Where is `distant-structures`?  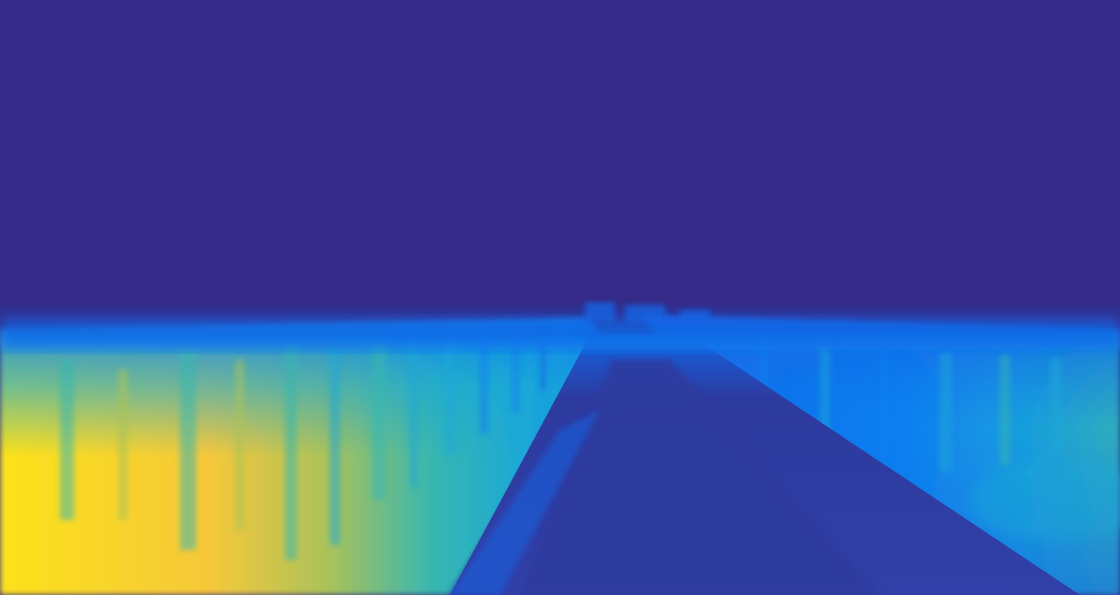
distant-structures is located at coordinates (647, 313).